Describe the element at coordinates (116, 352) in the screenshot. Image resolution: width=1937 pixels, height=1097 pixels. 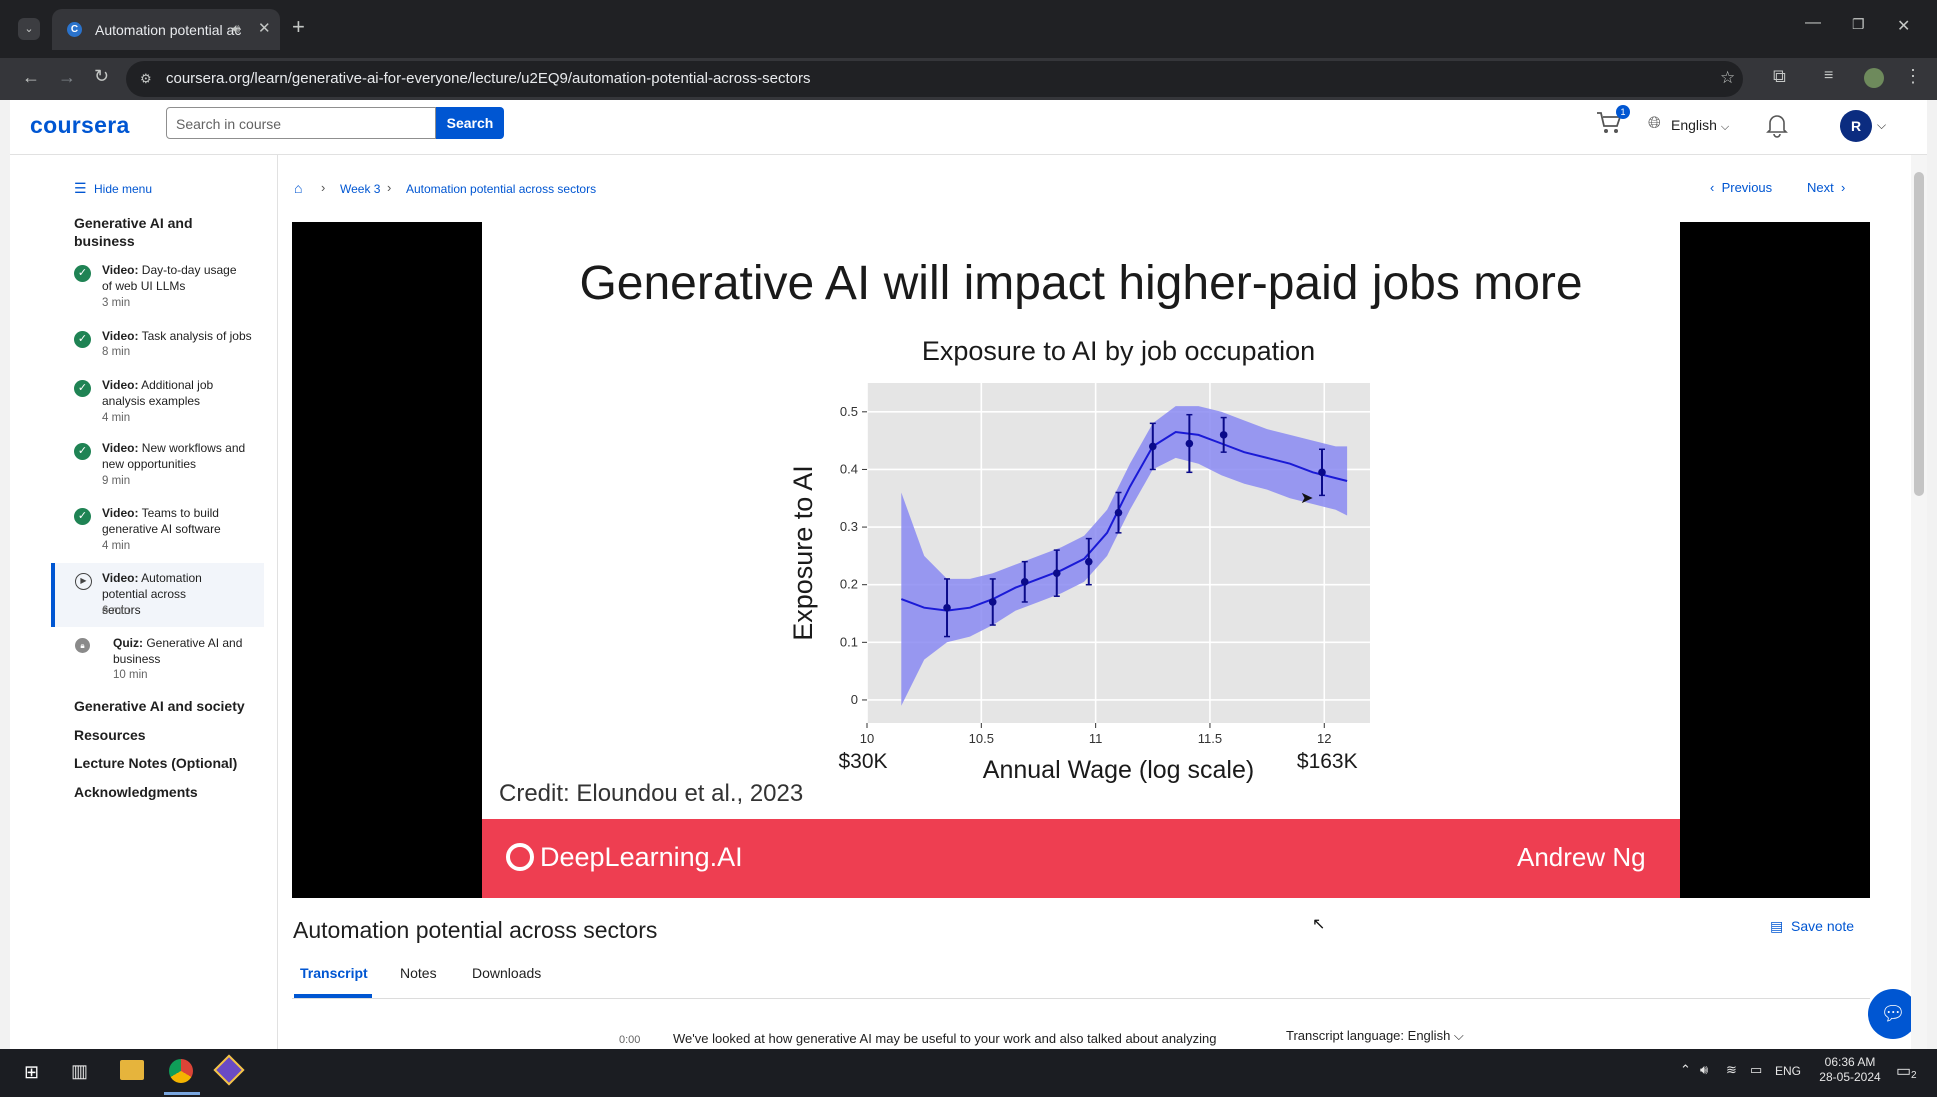
I see `item-duration: 8 min` at that location.